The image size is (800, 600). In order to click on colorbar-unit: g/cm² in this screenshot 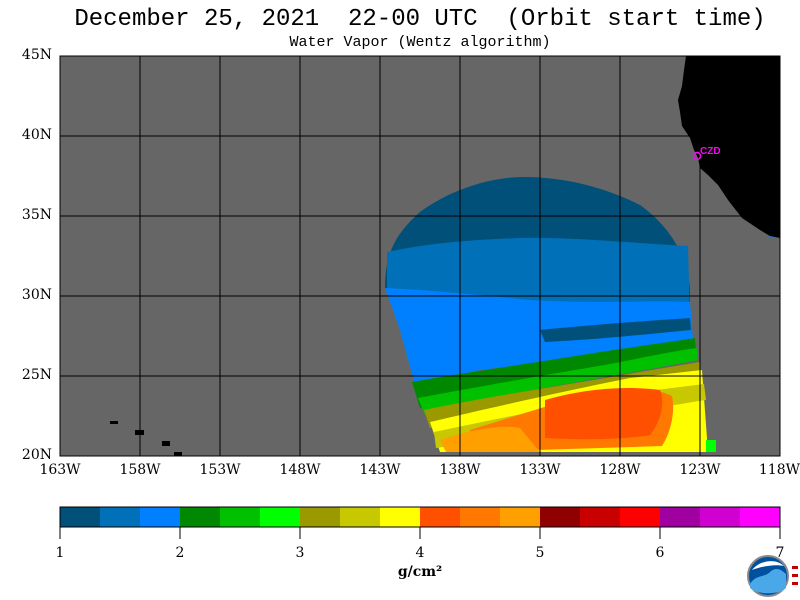, I will do `click(420, 572)`.